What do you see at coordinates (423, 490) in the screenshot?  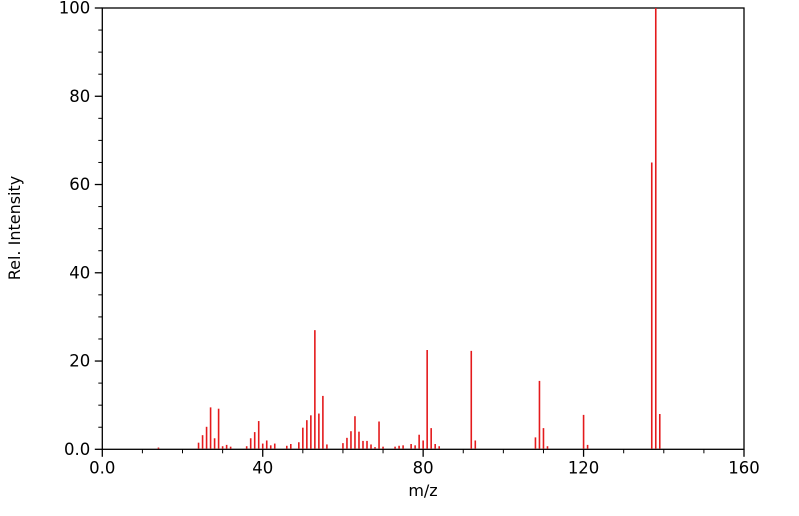 I see `x-axis-label: m/z` at bounding box center [423, 490].